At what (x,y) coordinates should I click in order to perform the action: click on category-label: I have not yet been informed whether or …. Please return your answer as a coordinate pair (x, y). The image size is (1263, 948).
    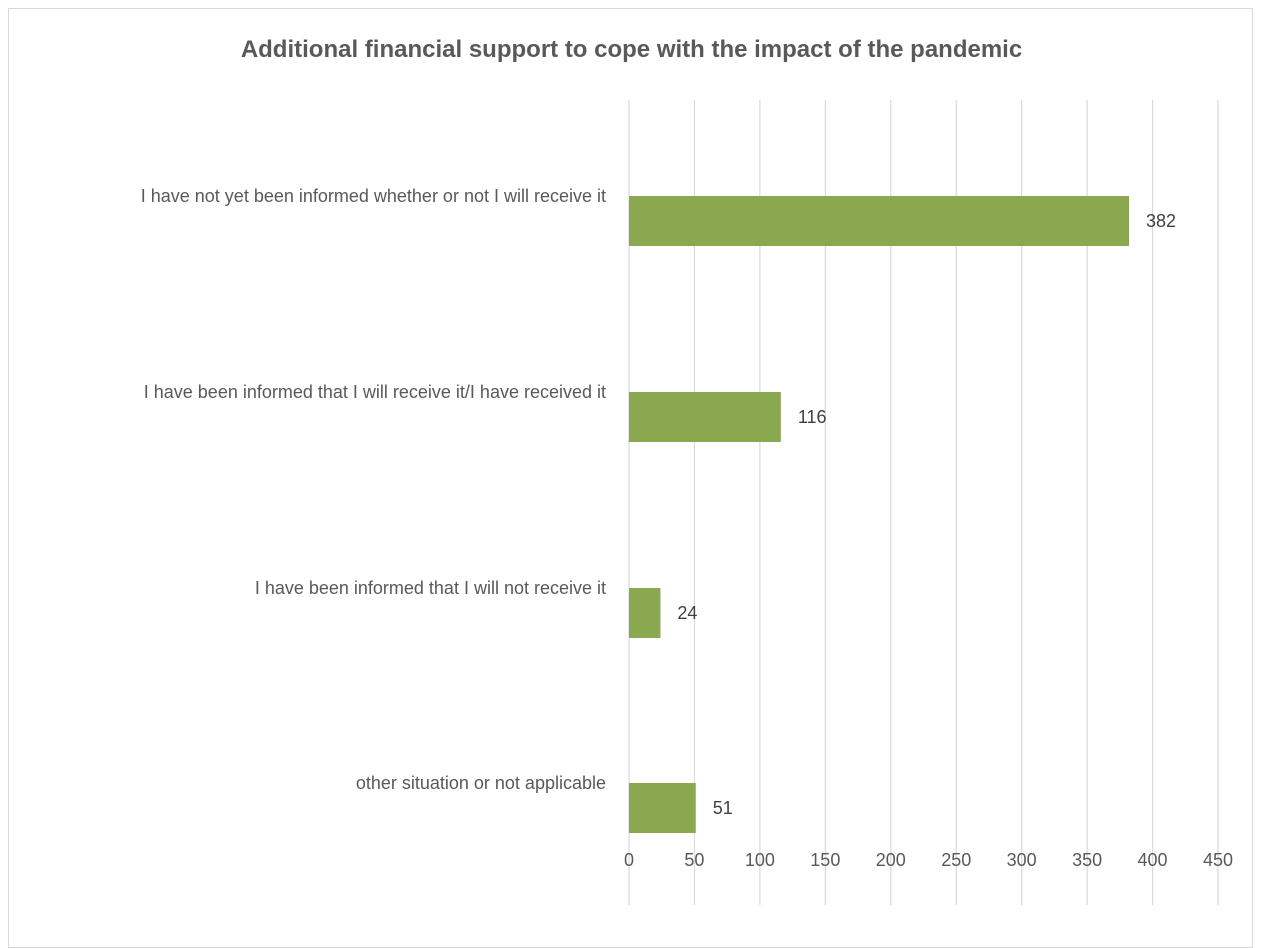
    Looking at the image, I should click on (373, 196).